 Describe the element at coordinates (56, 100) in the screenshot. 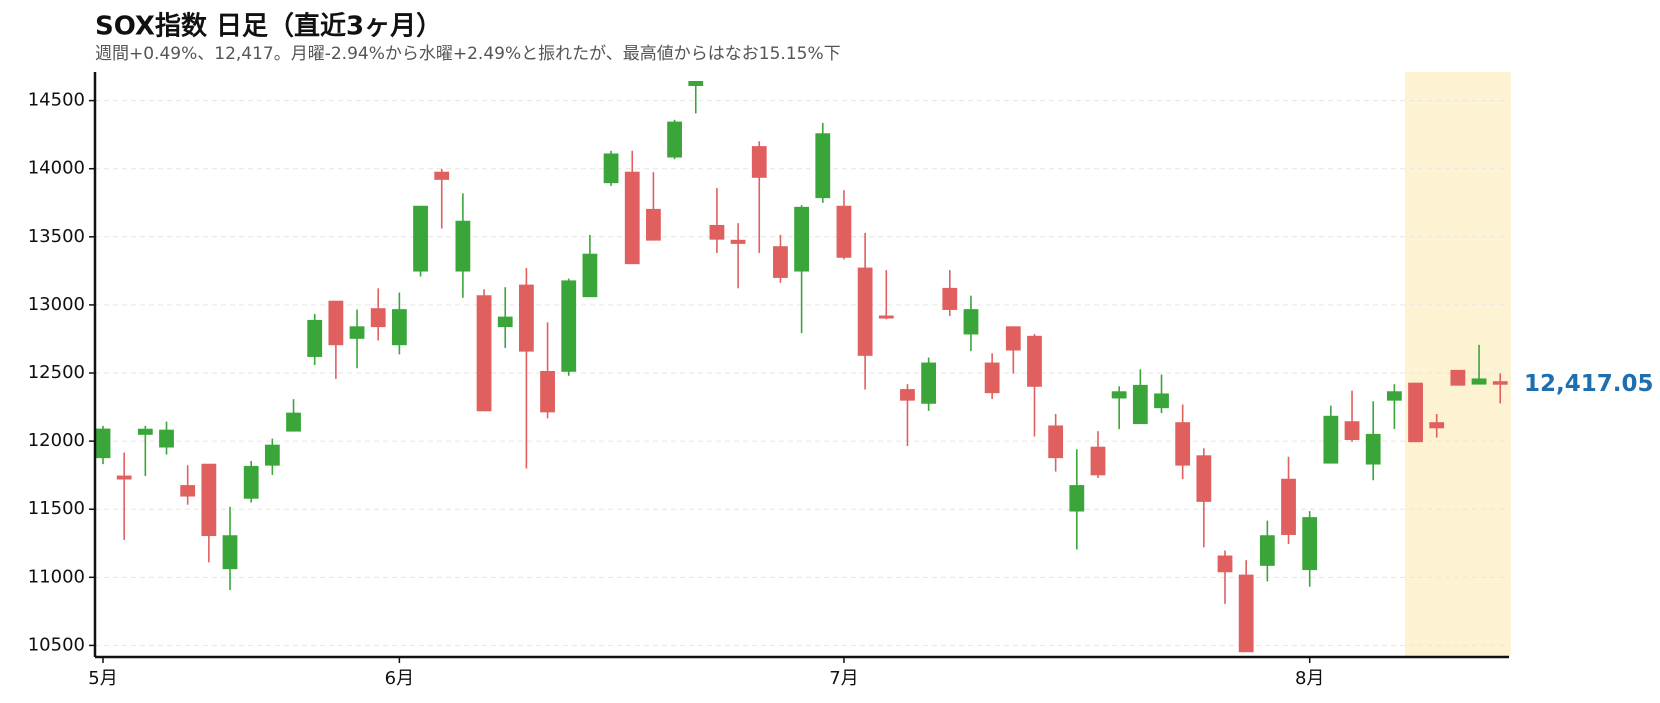

I see `y-tick-label: 14500` at that location.